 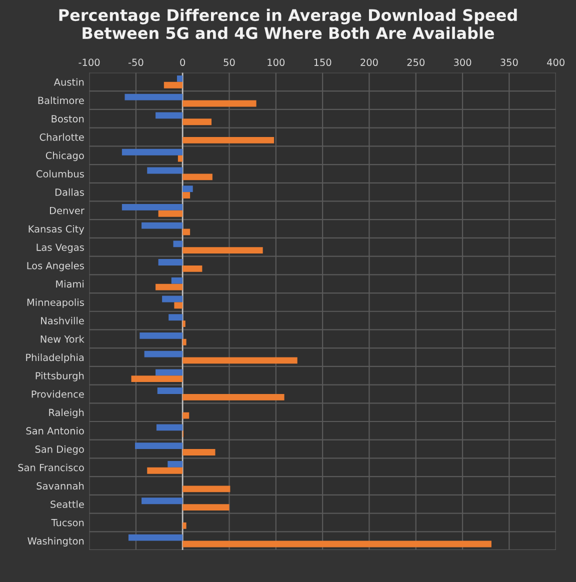 What do you see at coordinates (229, 62) in the screenshot?
I see `x-tick-label: 50` at bounding box center [229, 62].